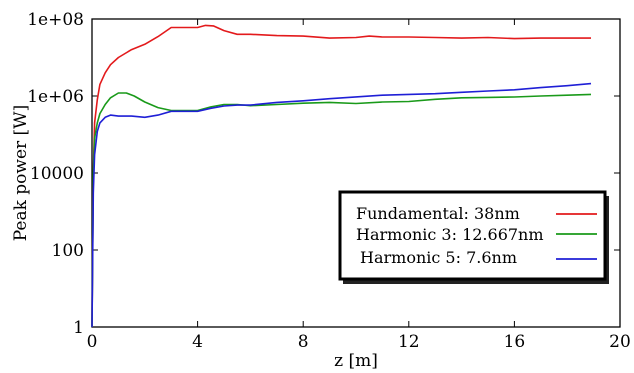 This screenshot has height=373, width=634. I want to click on y-tick-label: 1, so click(78, 328).